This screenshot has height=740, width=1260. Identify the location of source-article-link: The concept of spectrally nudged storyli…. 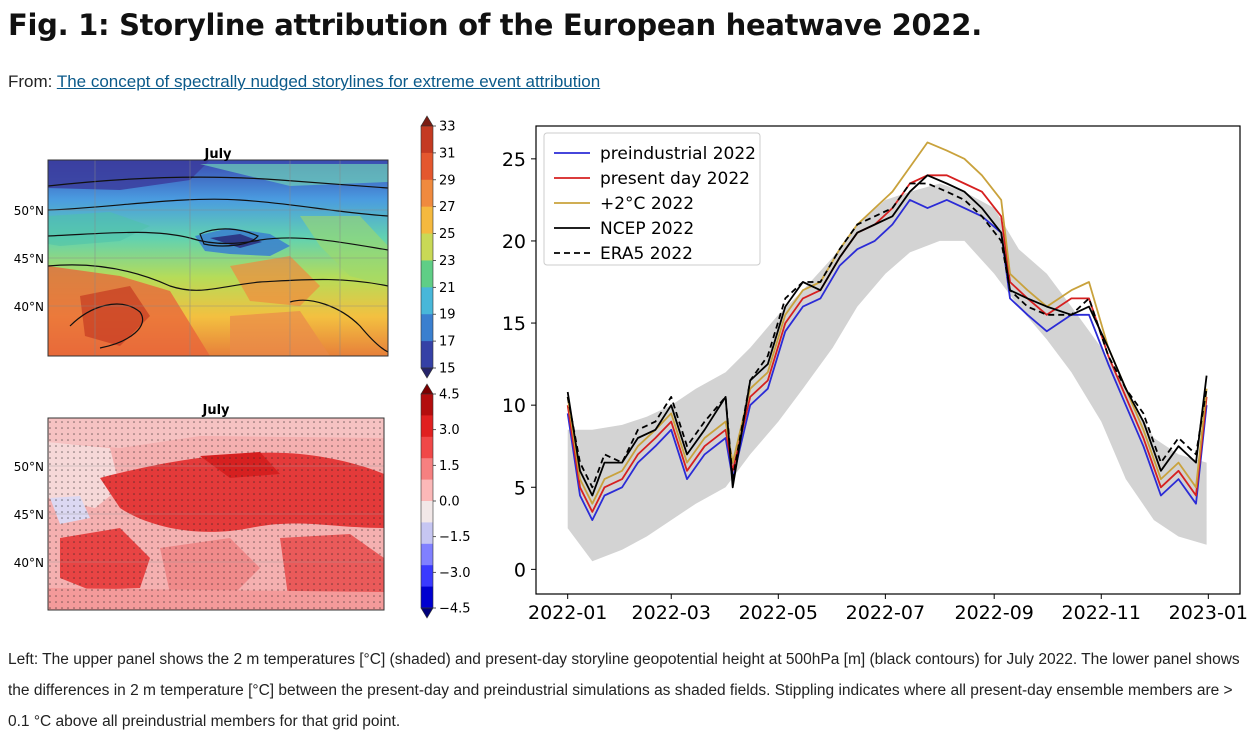
(328, 81).